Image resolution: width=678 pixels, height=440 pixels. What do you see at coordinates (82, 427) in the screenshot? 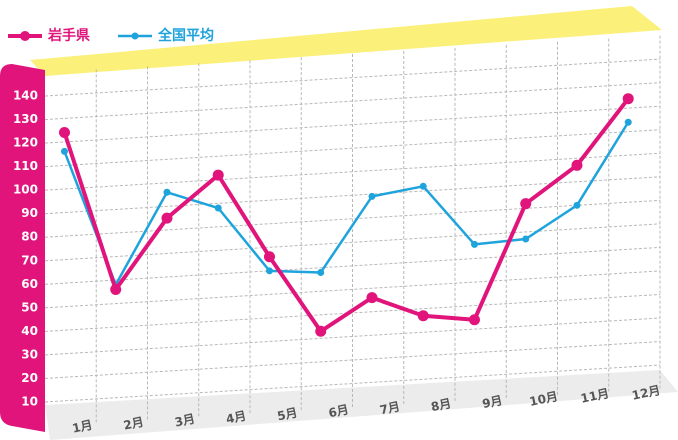
I see `x-tick-label: 1月` at bounding box center [82, 427].